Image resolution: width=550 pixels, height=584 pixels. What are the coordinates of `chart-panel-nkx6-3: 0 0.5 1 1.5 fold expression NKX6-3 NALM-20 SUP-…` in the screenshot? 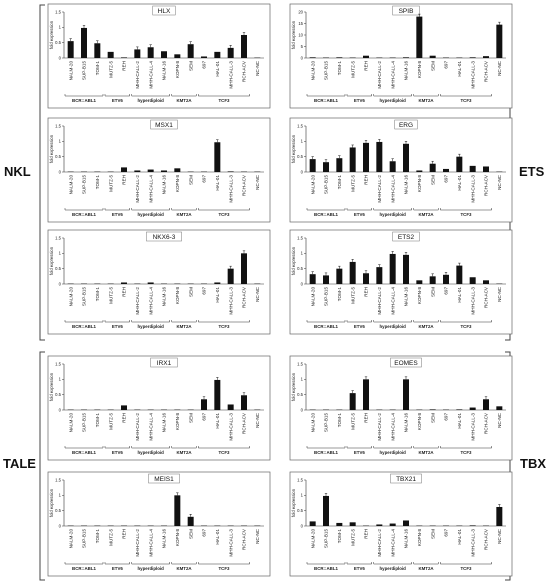 It's located at (159, 282).